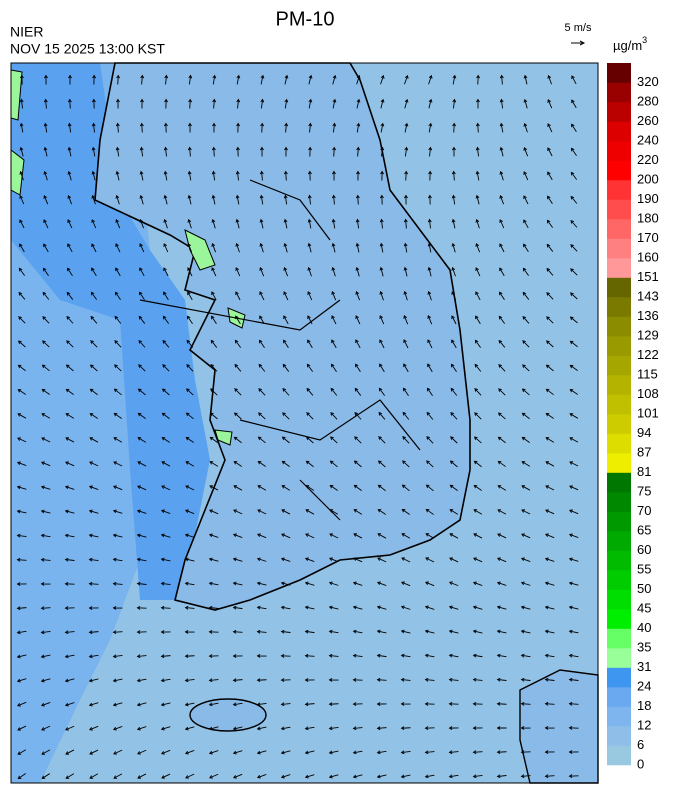 This screenshot has height=795, width=673. What do you see at coordinates (648, 412) in the screenshot?
I see `colorbar-label: 101` at bounding box center [648, 412].